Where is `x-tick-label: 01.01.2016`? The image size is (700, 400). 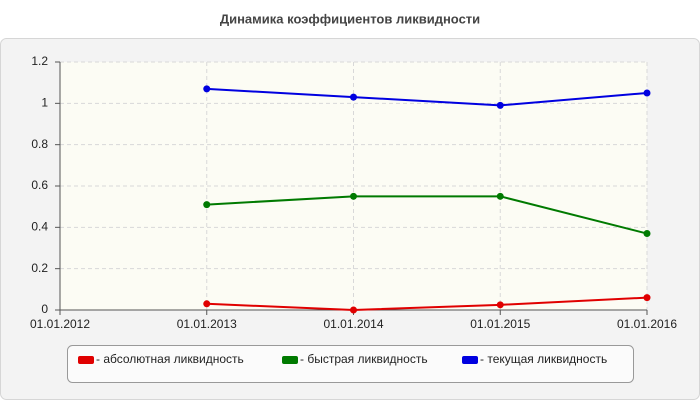 x-tick-label: 01.01.2016 is located at coordinates (647, 324).